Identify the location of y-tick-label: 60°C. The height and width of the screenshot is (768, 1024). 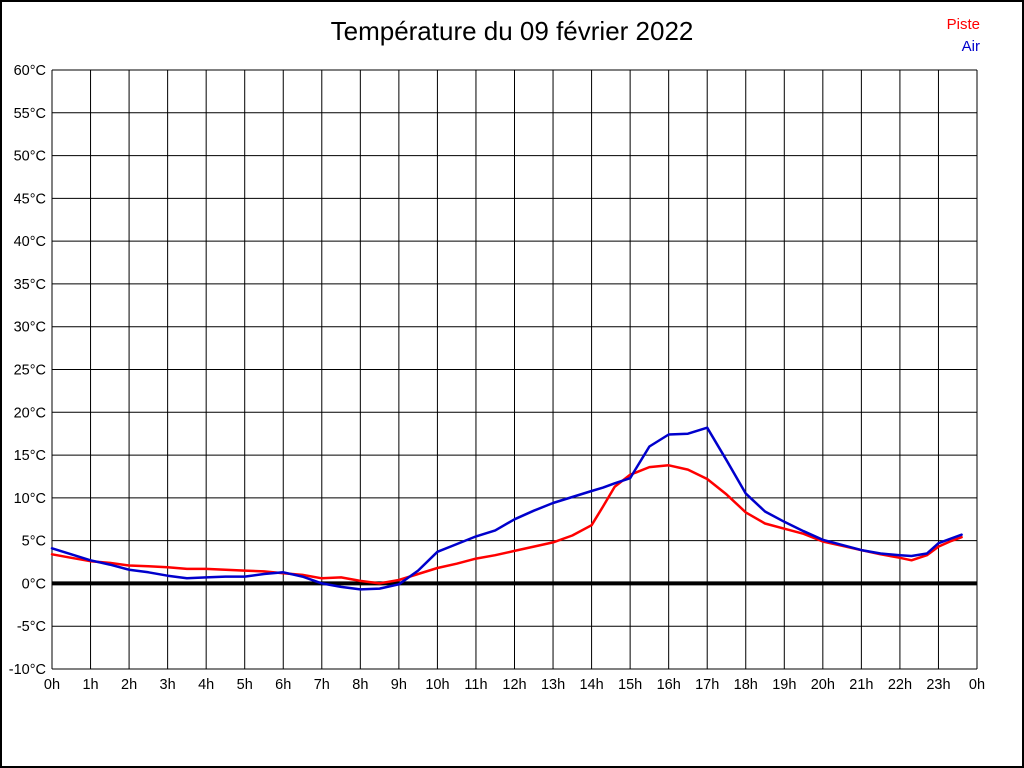
(30, 71).